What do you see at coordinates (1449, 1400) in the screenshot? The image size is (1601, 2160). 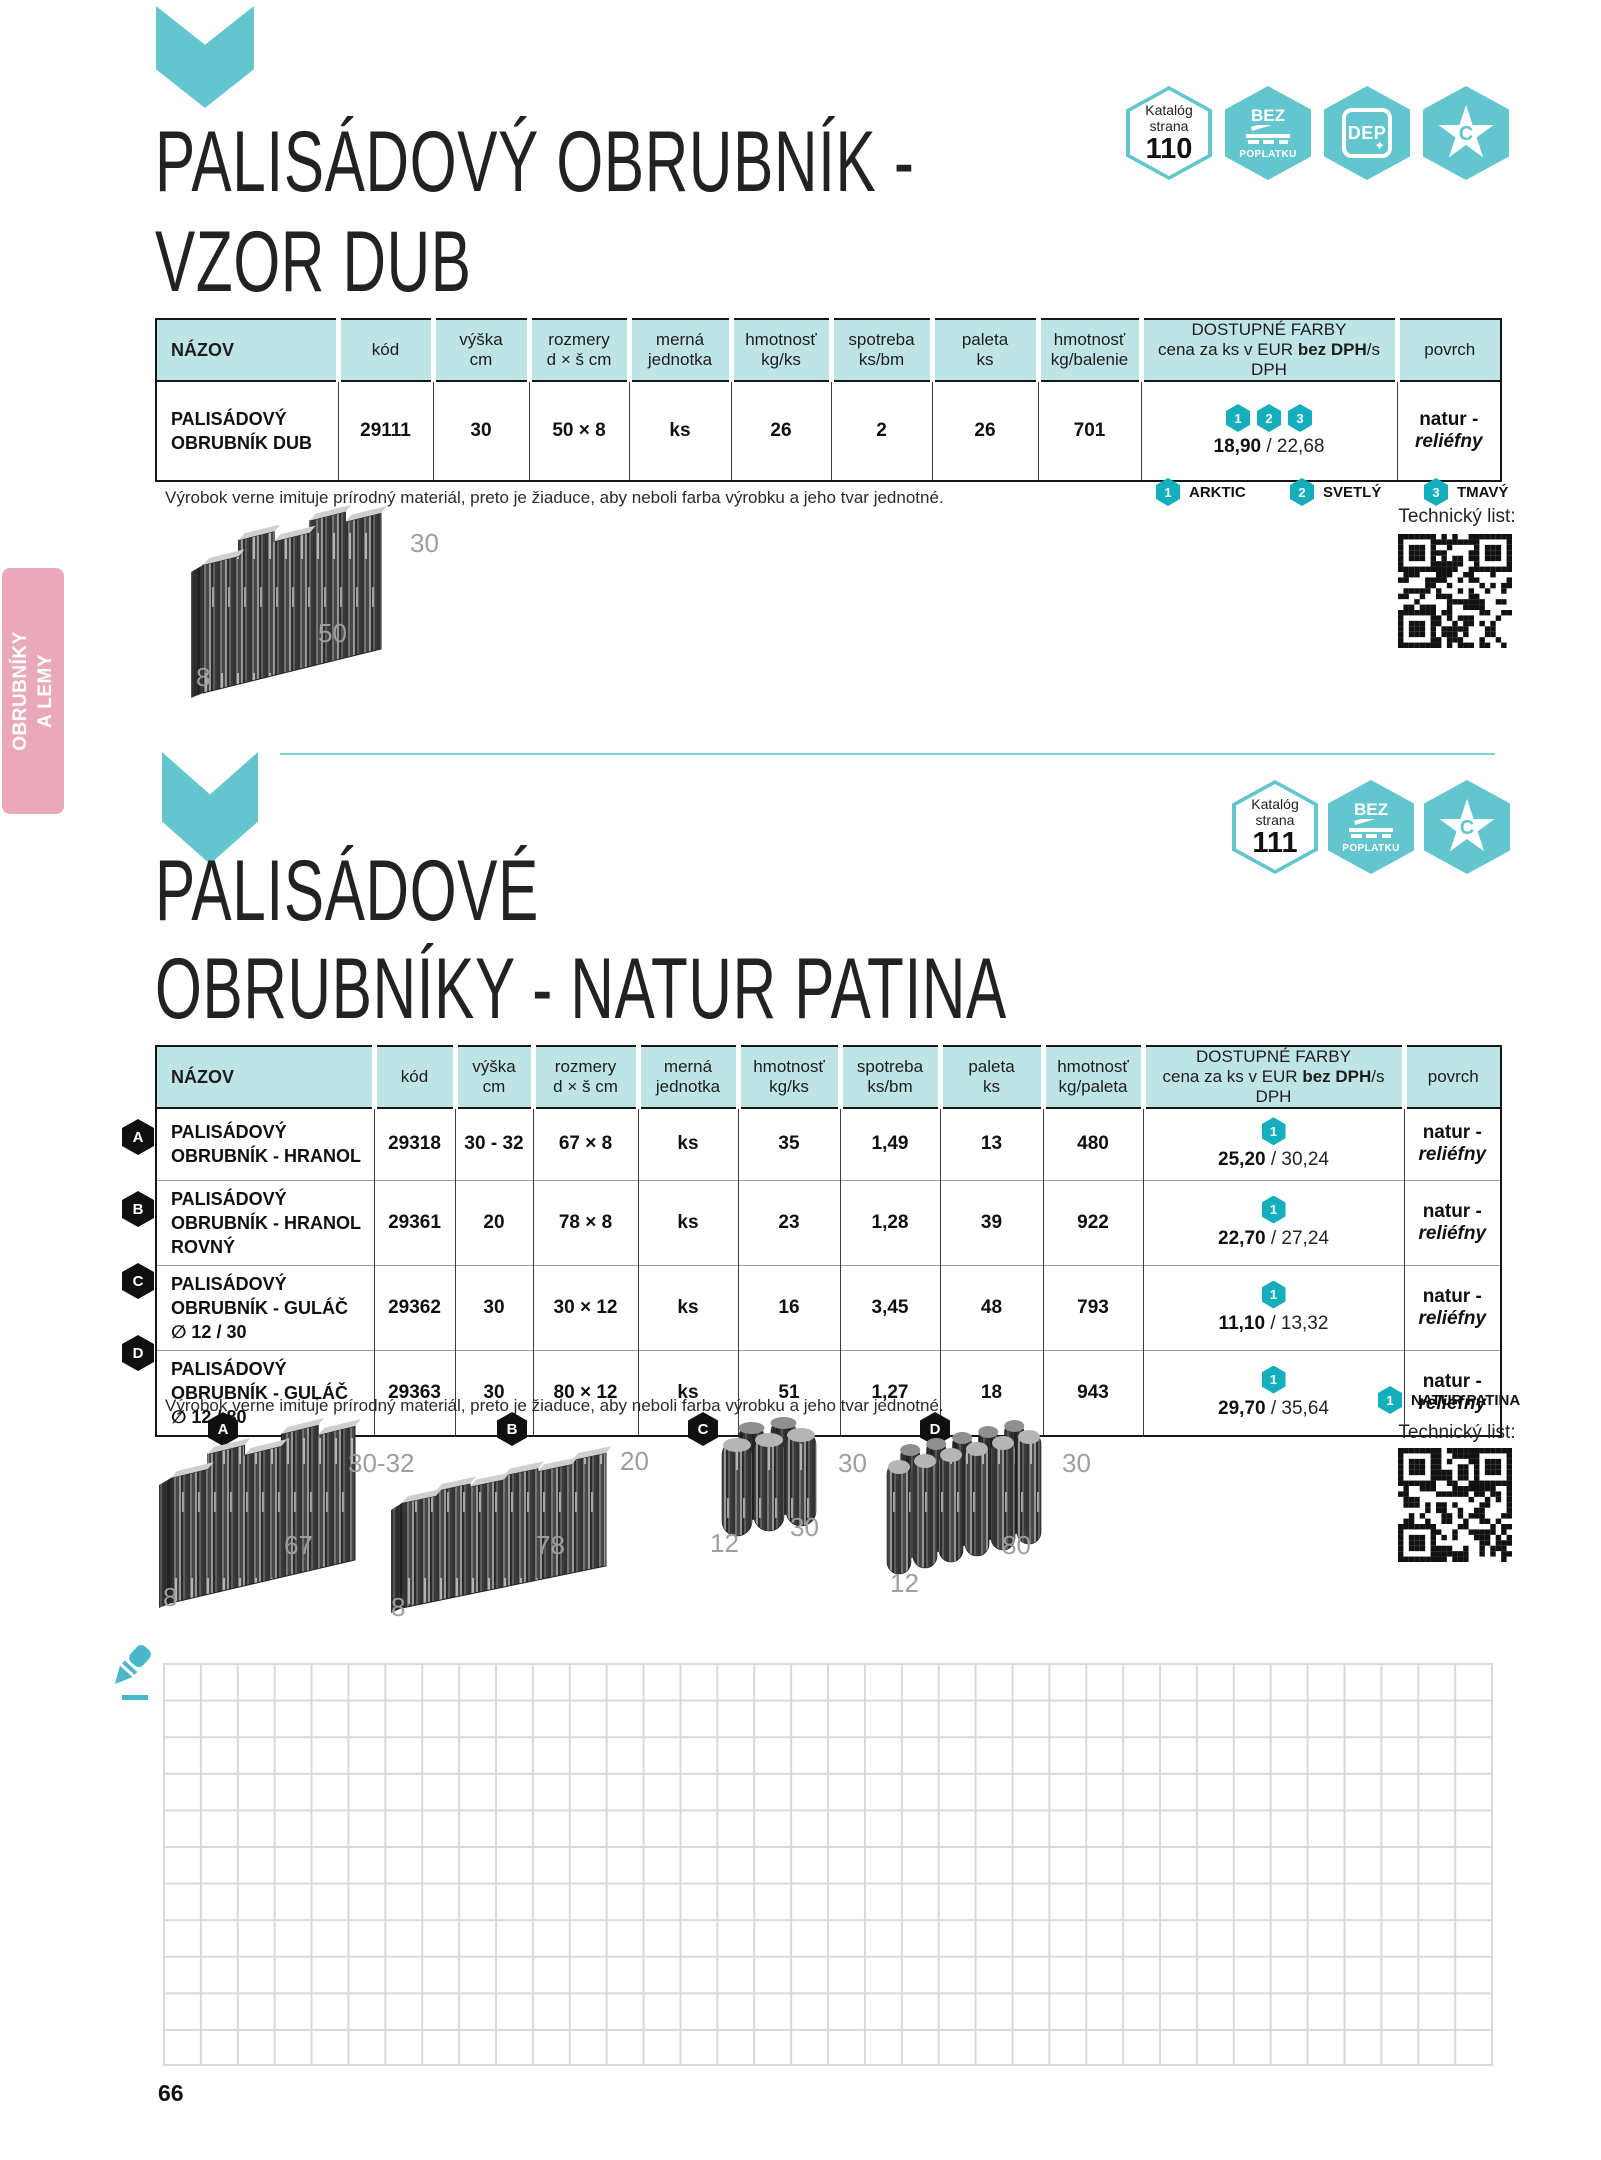 I see `legend-natur-patina: 1 NATUR PATINA` at bounding box center [1449, 1400].